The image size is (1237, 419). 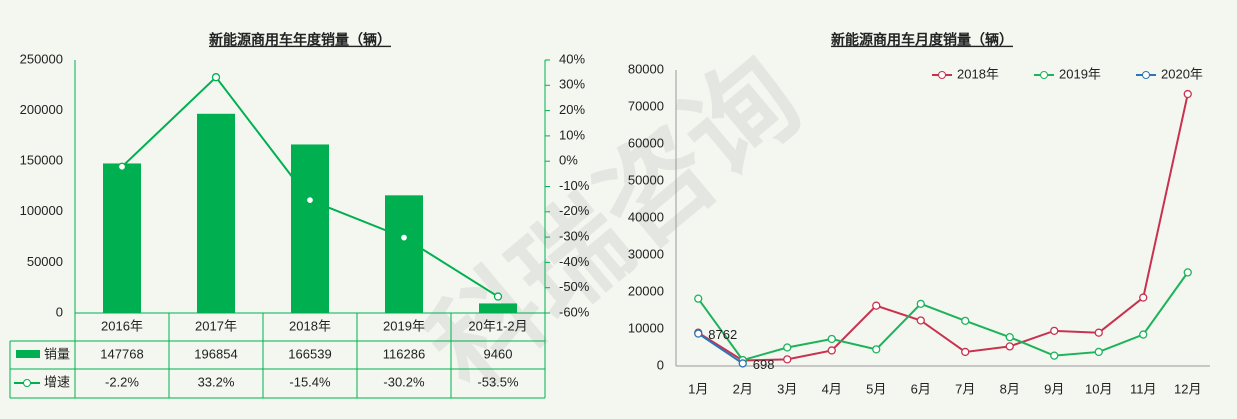 I want to click on data-label: 8762, so click(x=722, y=334).